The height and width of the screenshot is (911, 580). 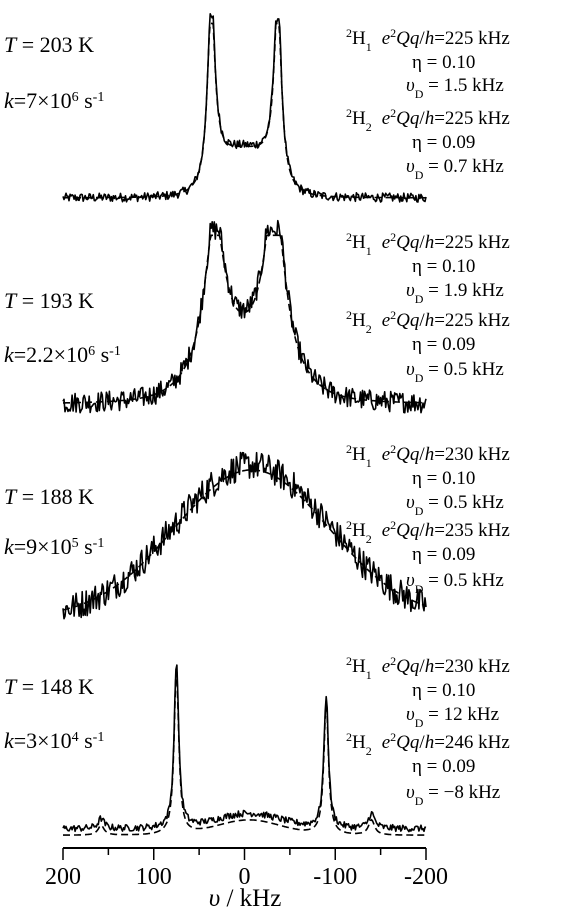 I want to click on x-tick-label: 200, so click(x=63, y=877).